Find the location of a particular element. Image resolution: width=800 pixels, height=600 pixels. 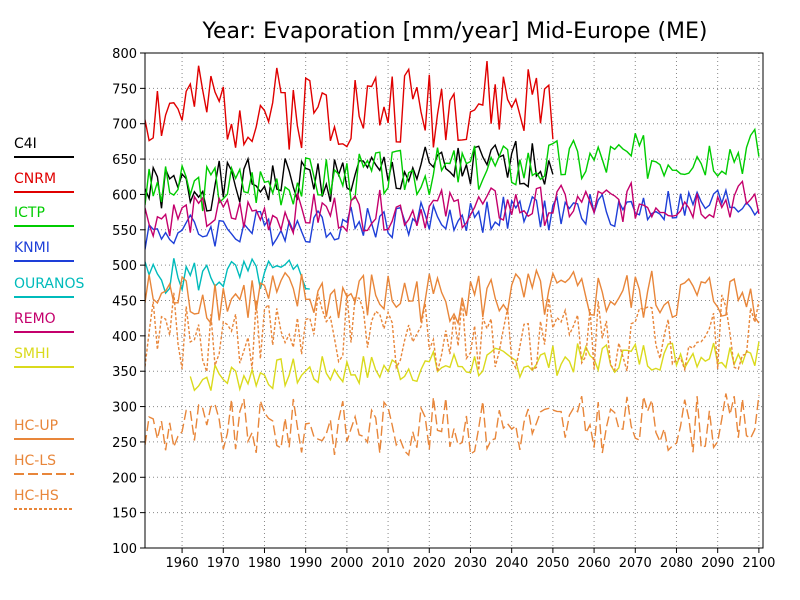

y-tick-label: 400 is located at coordinates (124, 337).